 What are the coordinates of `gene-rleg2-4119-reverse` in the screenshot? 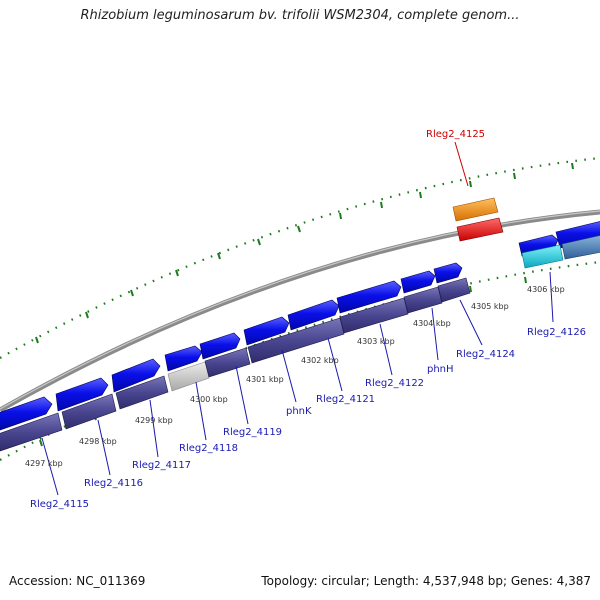 It's located at (227, 362).